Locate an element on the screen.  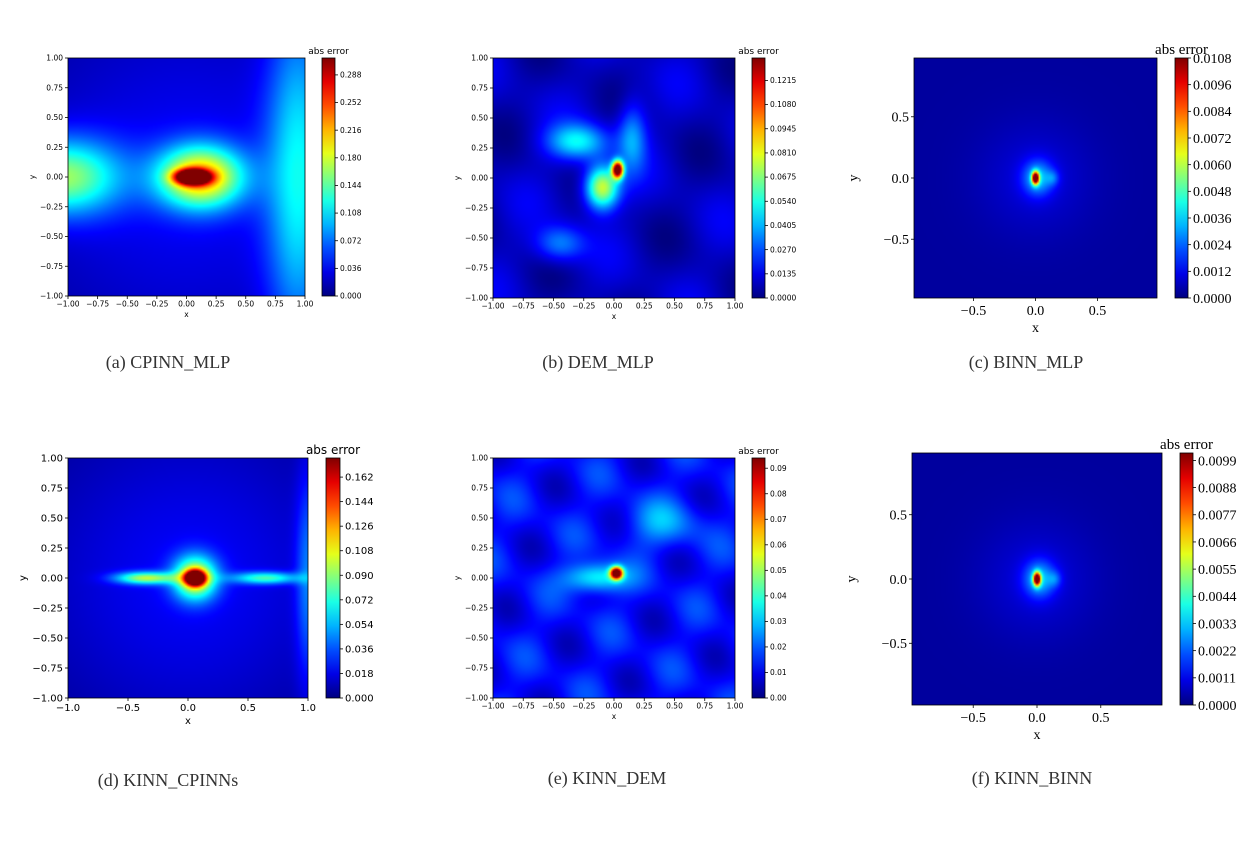
x-tick-label: −0.75 is located at coordinates (523, 706).